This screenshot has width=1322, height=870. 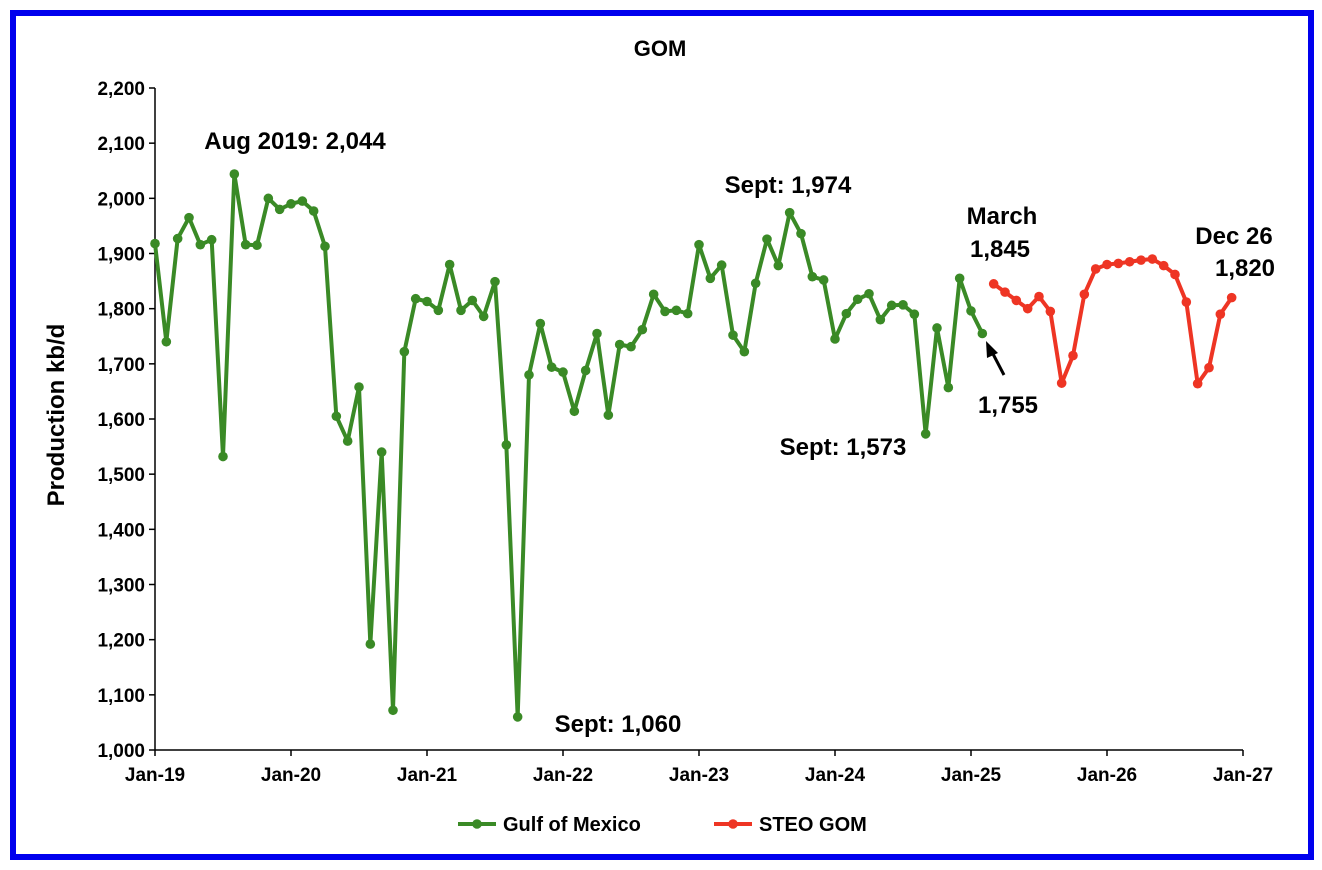 I want to click on annotation-arrowhead, so click(x=992, y=349).